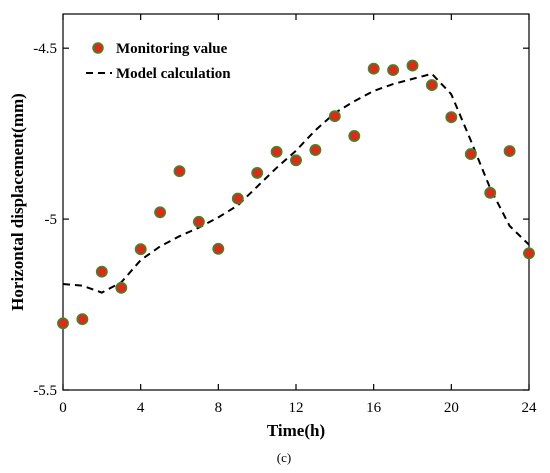 This screenshot has height=473, width=550. Describe the element at coordinates (219, 408) in the screenshot. I see `x-tick-label: 8` at that location.